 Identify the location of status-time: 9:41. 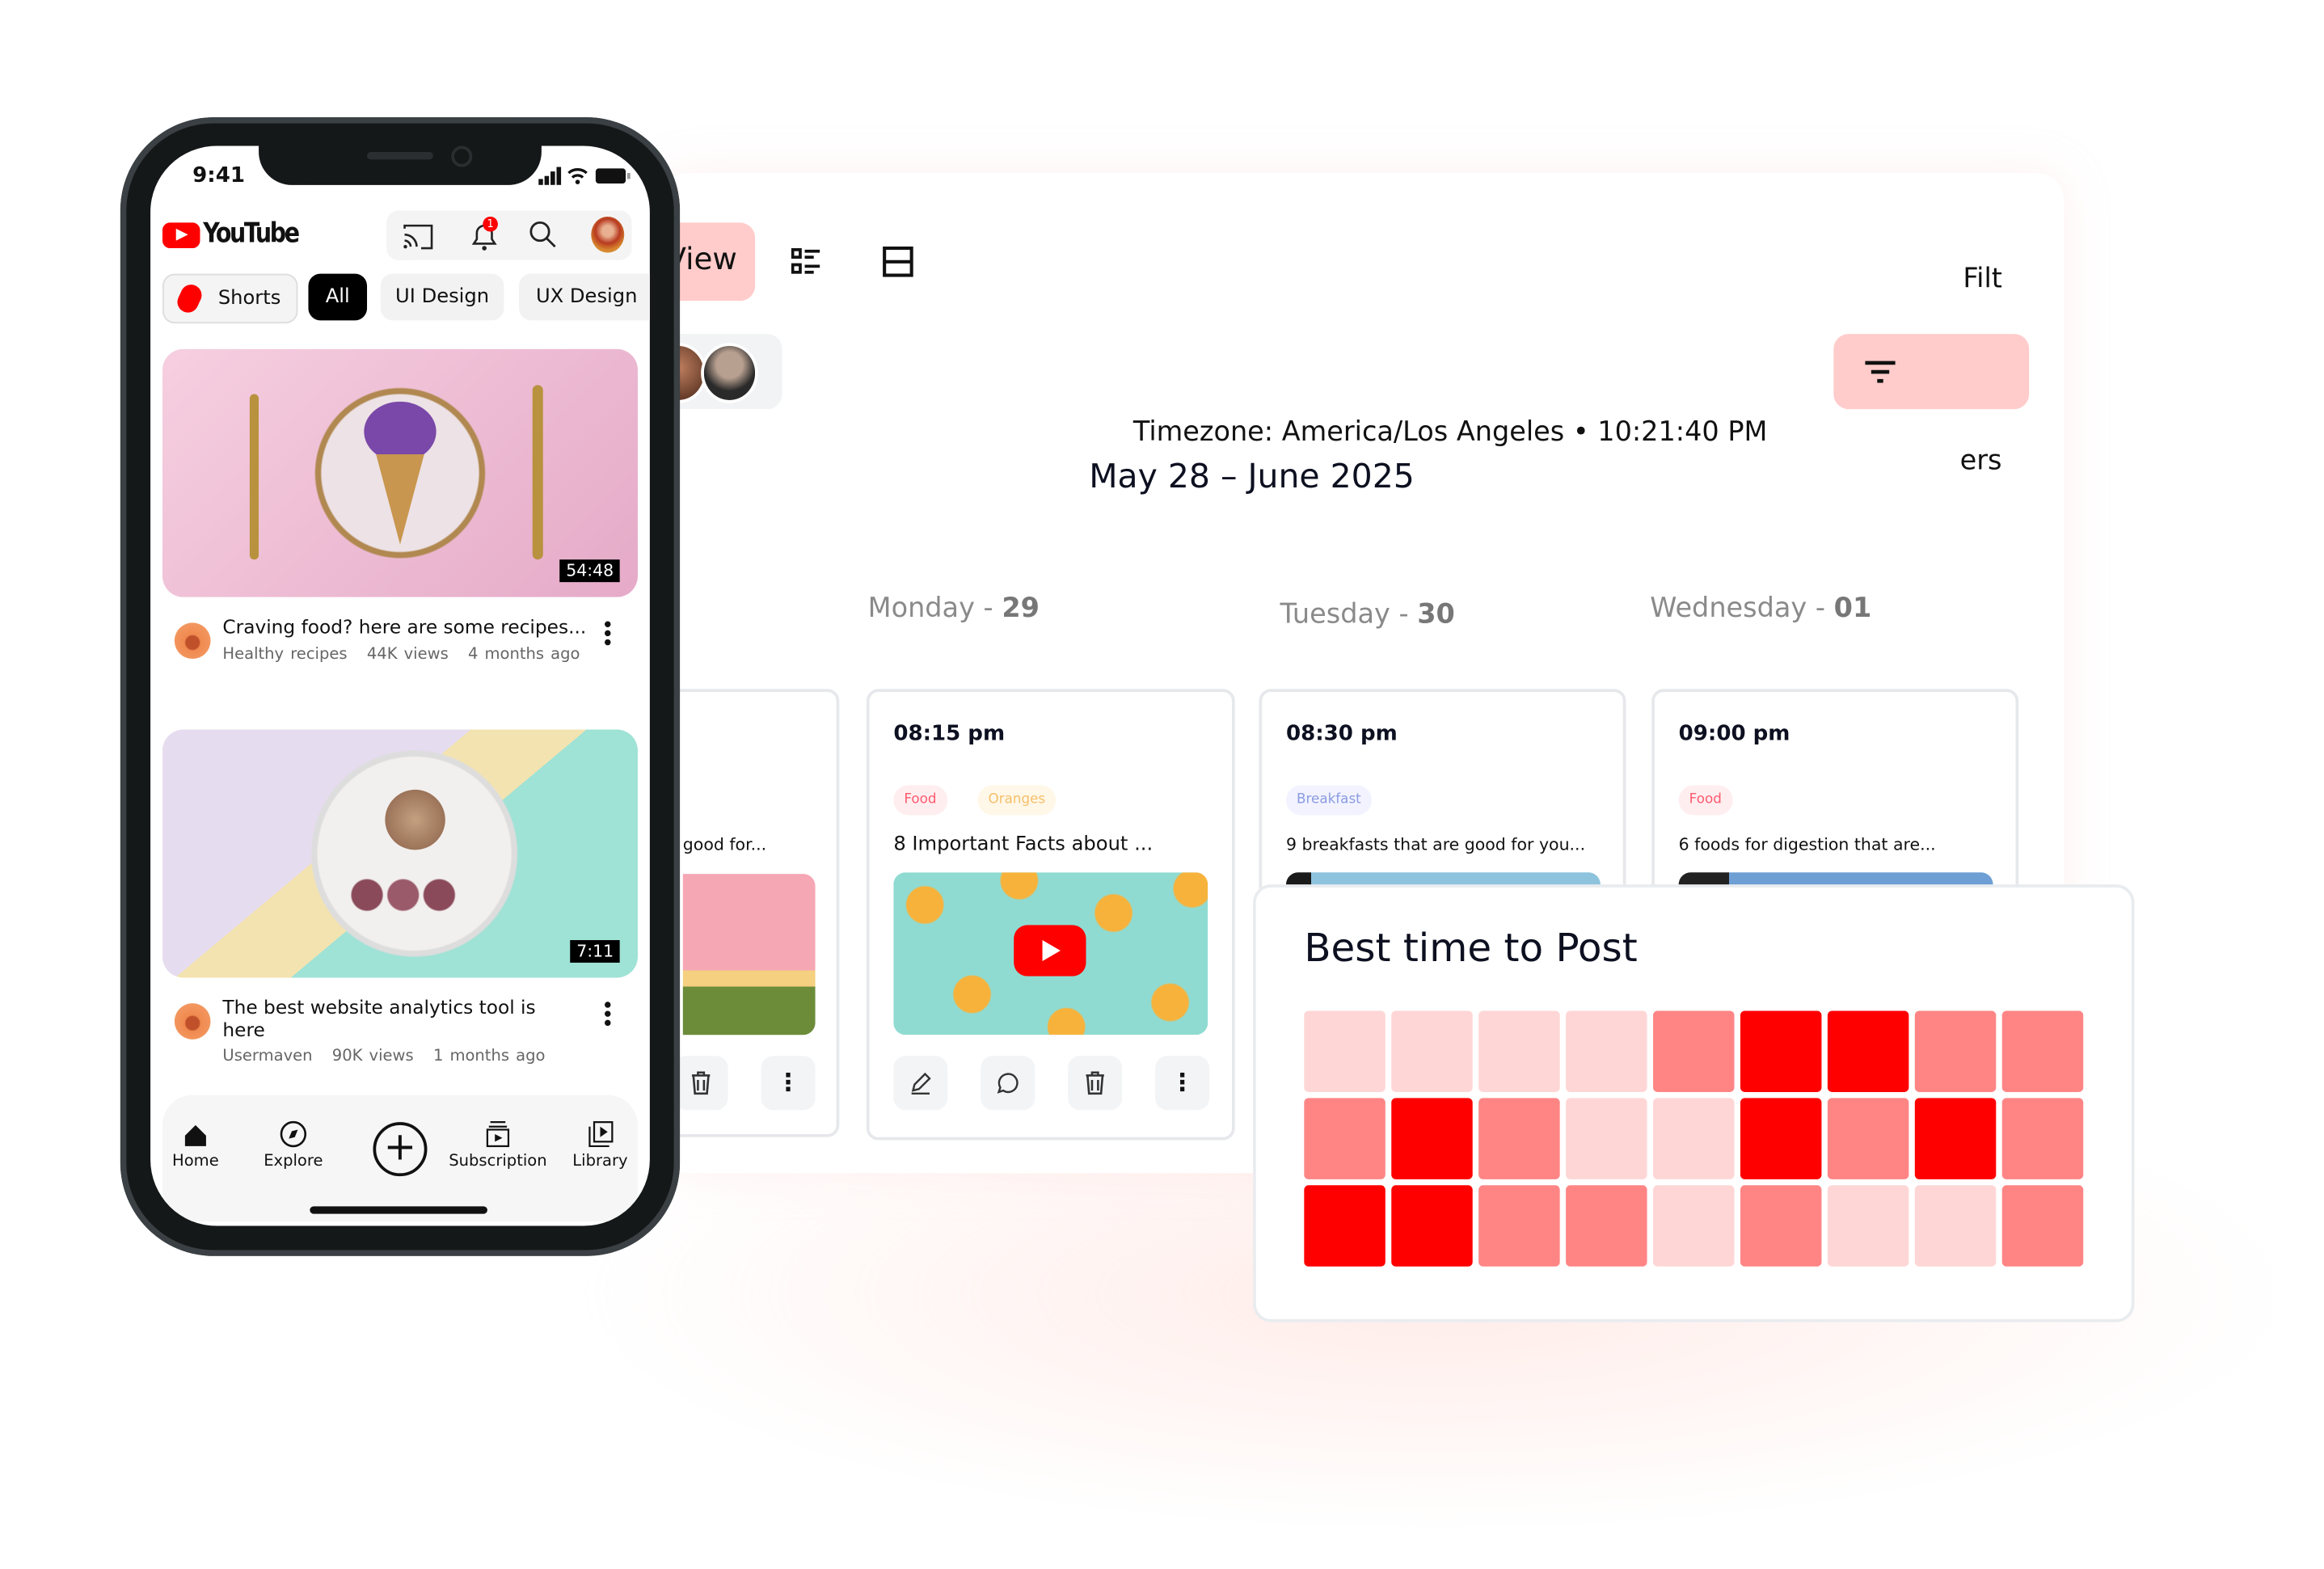
(218, 175).